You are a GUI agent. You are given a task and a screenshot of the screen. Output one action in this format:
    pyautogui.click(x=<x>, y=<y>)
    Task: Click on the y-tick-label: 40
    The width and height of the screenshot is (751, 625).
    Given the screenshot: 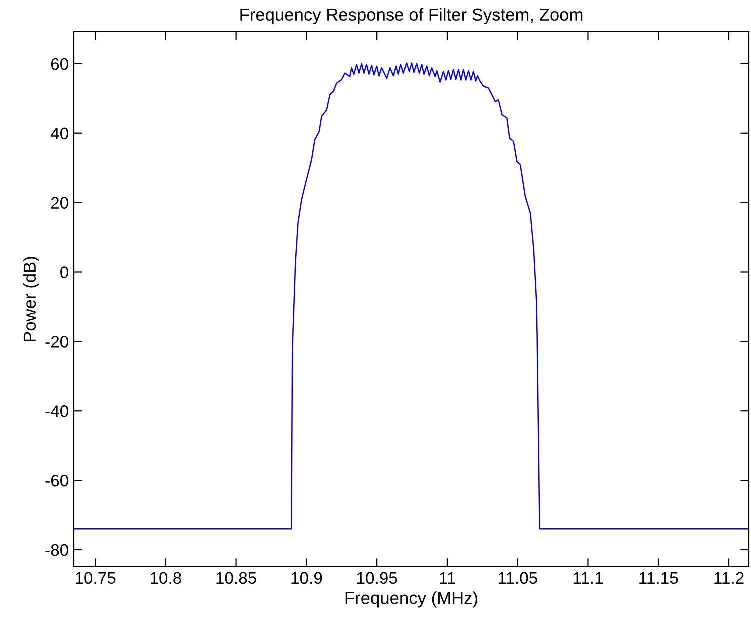 What is the action you would take?
    pyautogui.click(x=59, y=134)
    